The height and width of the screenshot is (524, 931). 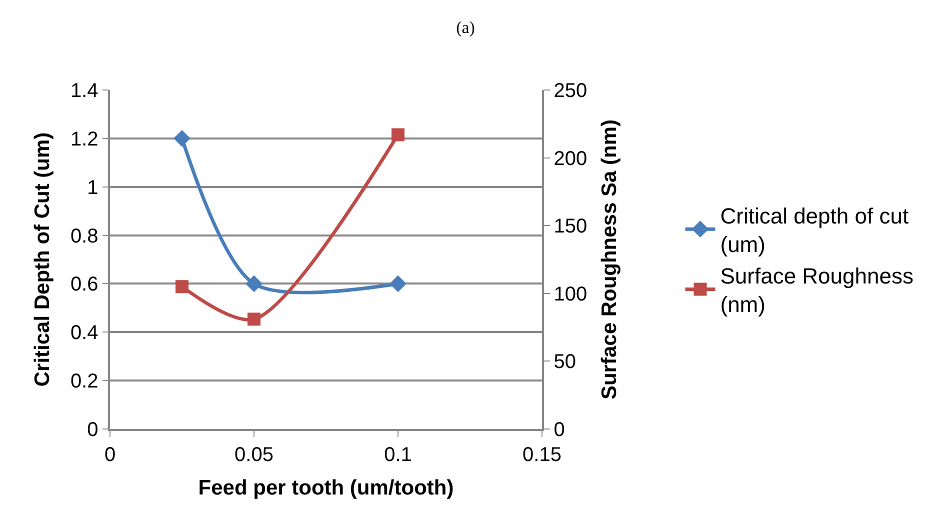 I want to click on x-tick-label: 0.05, so click(x=254, y=455).